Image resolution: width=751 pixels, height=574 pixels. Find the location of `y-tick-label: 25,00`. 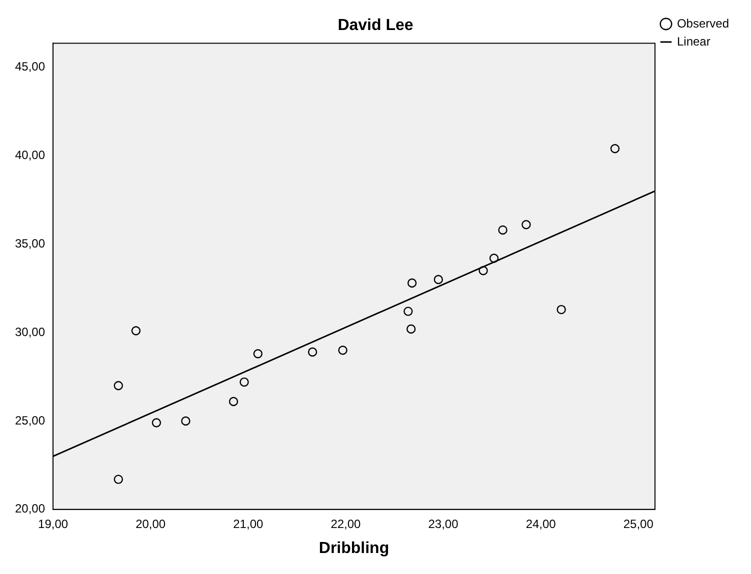

y-tick-label: 25,00 is located at coordinates (30, 420).